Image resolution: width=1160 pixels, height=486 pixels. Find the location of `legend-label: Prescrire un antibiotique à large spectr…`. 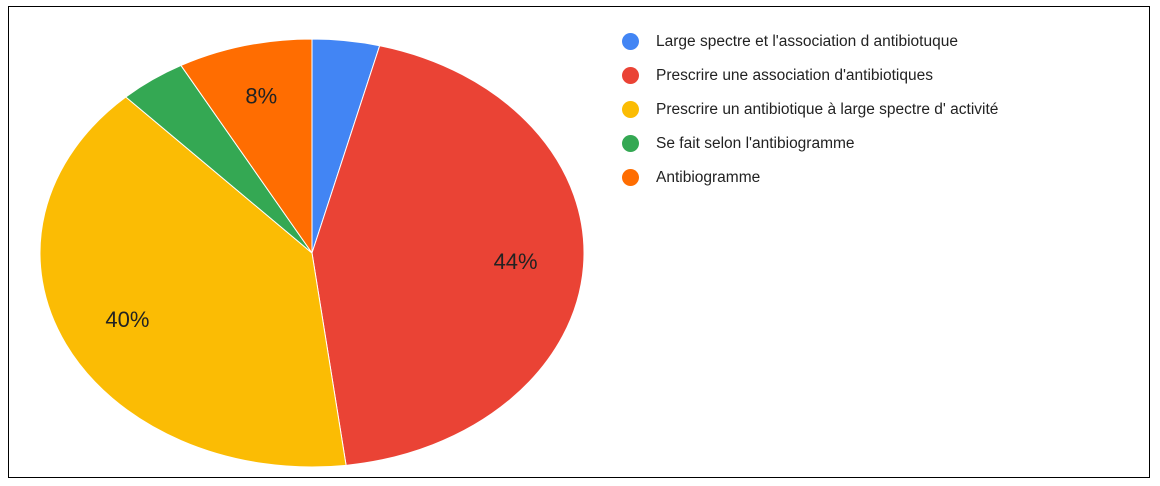

legend-label: Prescrire un antibiotique à large spectr… is located at coordinates (827, 109).